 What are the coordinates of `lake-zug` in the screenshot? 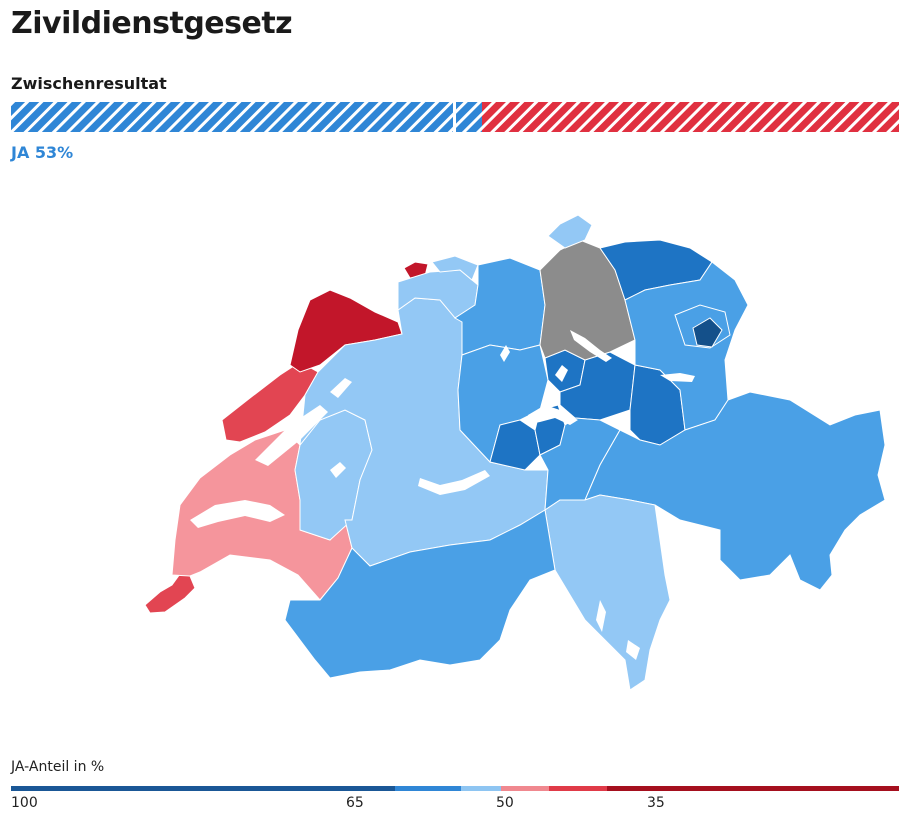 It's located at (561, 373).